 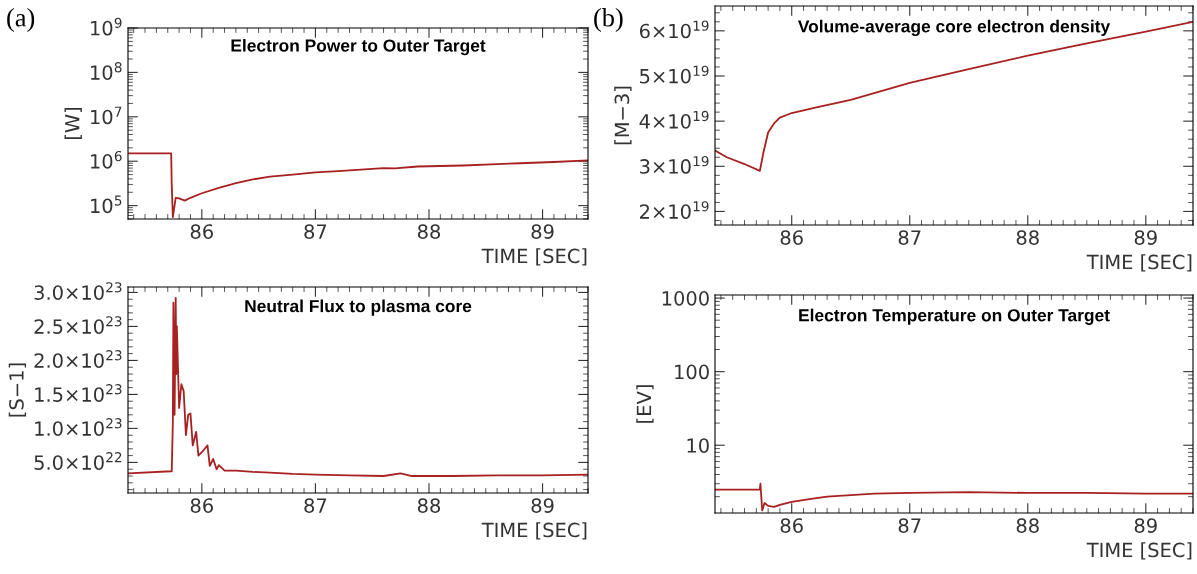 What do you see at coordinates (106, 204) in the screenshot?
I see `y-tick-label: 10$^{5}$` at bounding box center [106, 204].